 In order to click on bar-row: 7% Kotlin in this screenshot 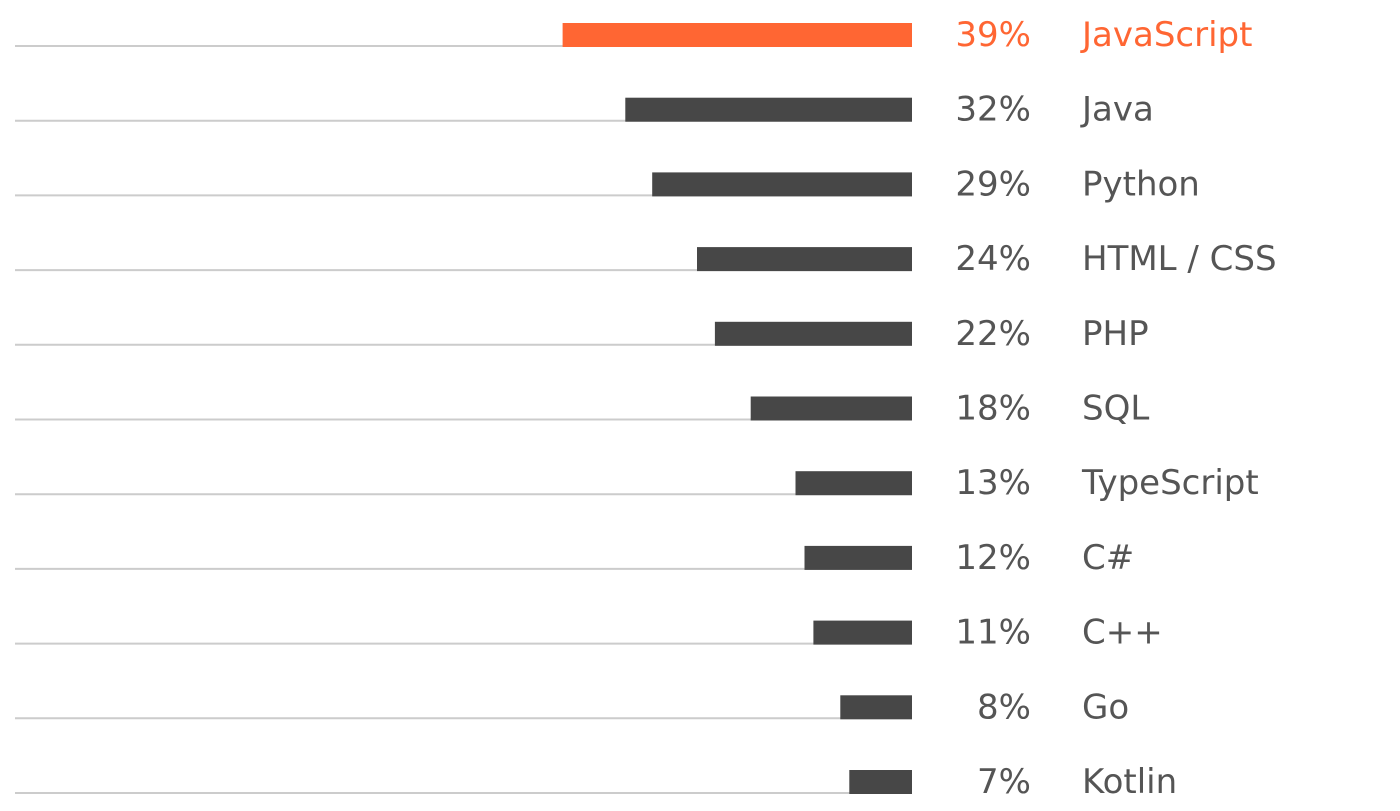, I will do `click(596, 782)`.